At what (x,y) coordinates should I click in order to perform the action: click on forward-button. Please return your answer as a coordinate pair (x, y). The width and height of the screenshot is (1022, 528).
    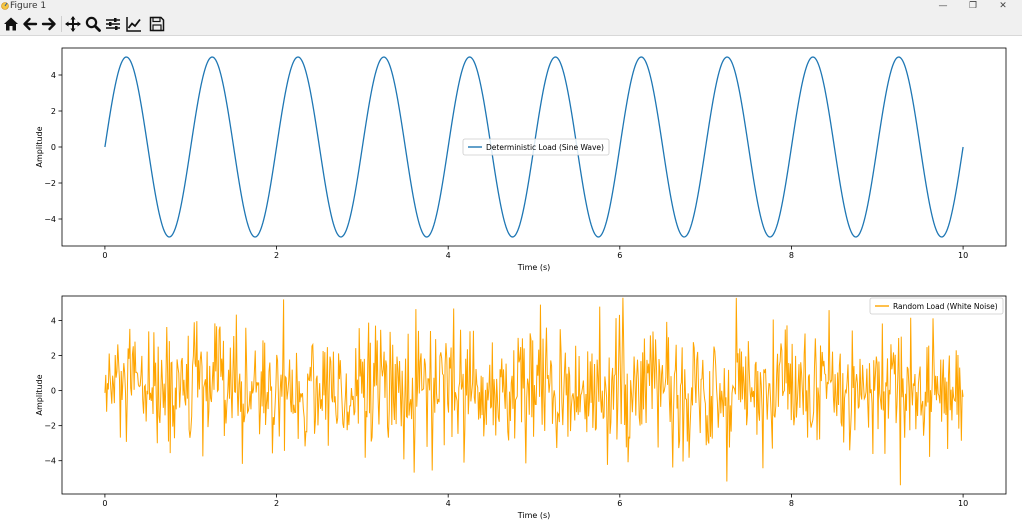
    Looking at the image, I should click on (49, 24).